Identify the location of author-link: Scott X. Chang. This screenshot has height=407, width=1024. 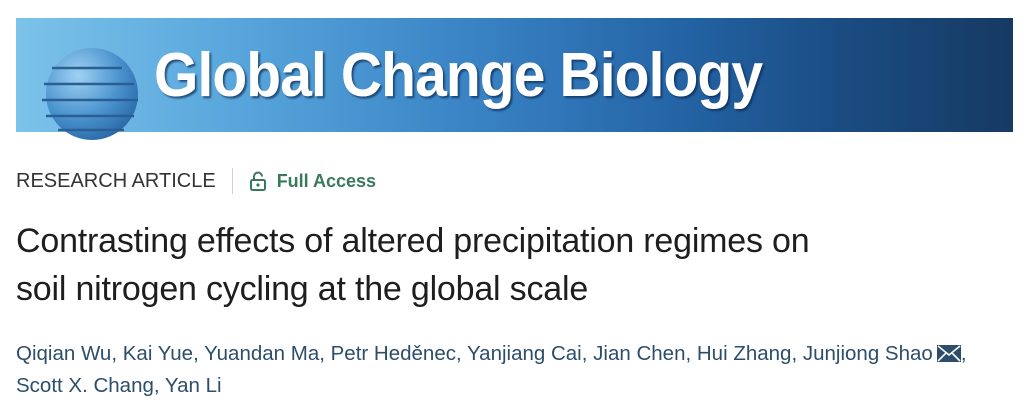
(85, 385).